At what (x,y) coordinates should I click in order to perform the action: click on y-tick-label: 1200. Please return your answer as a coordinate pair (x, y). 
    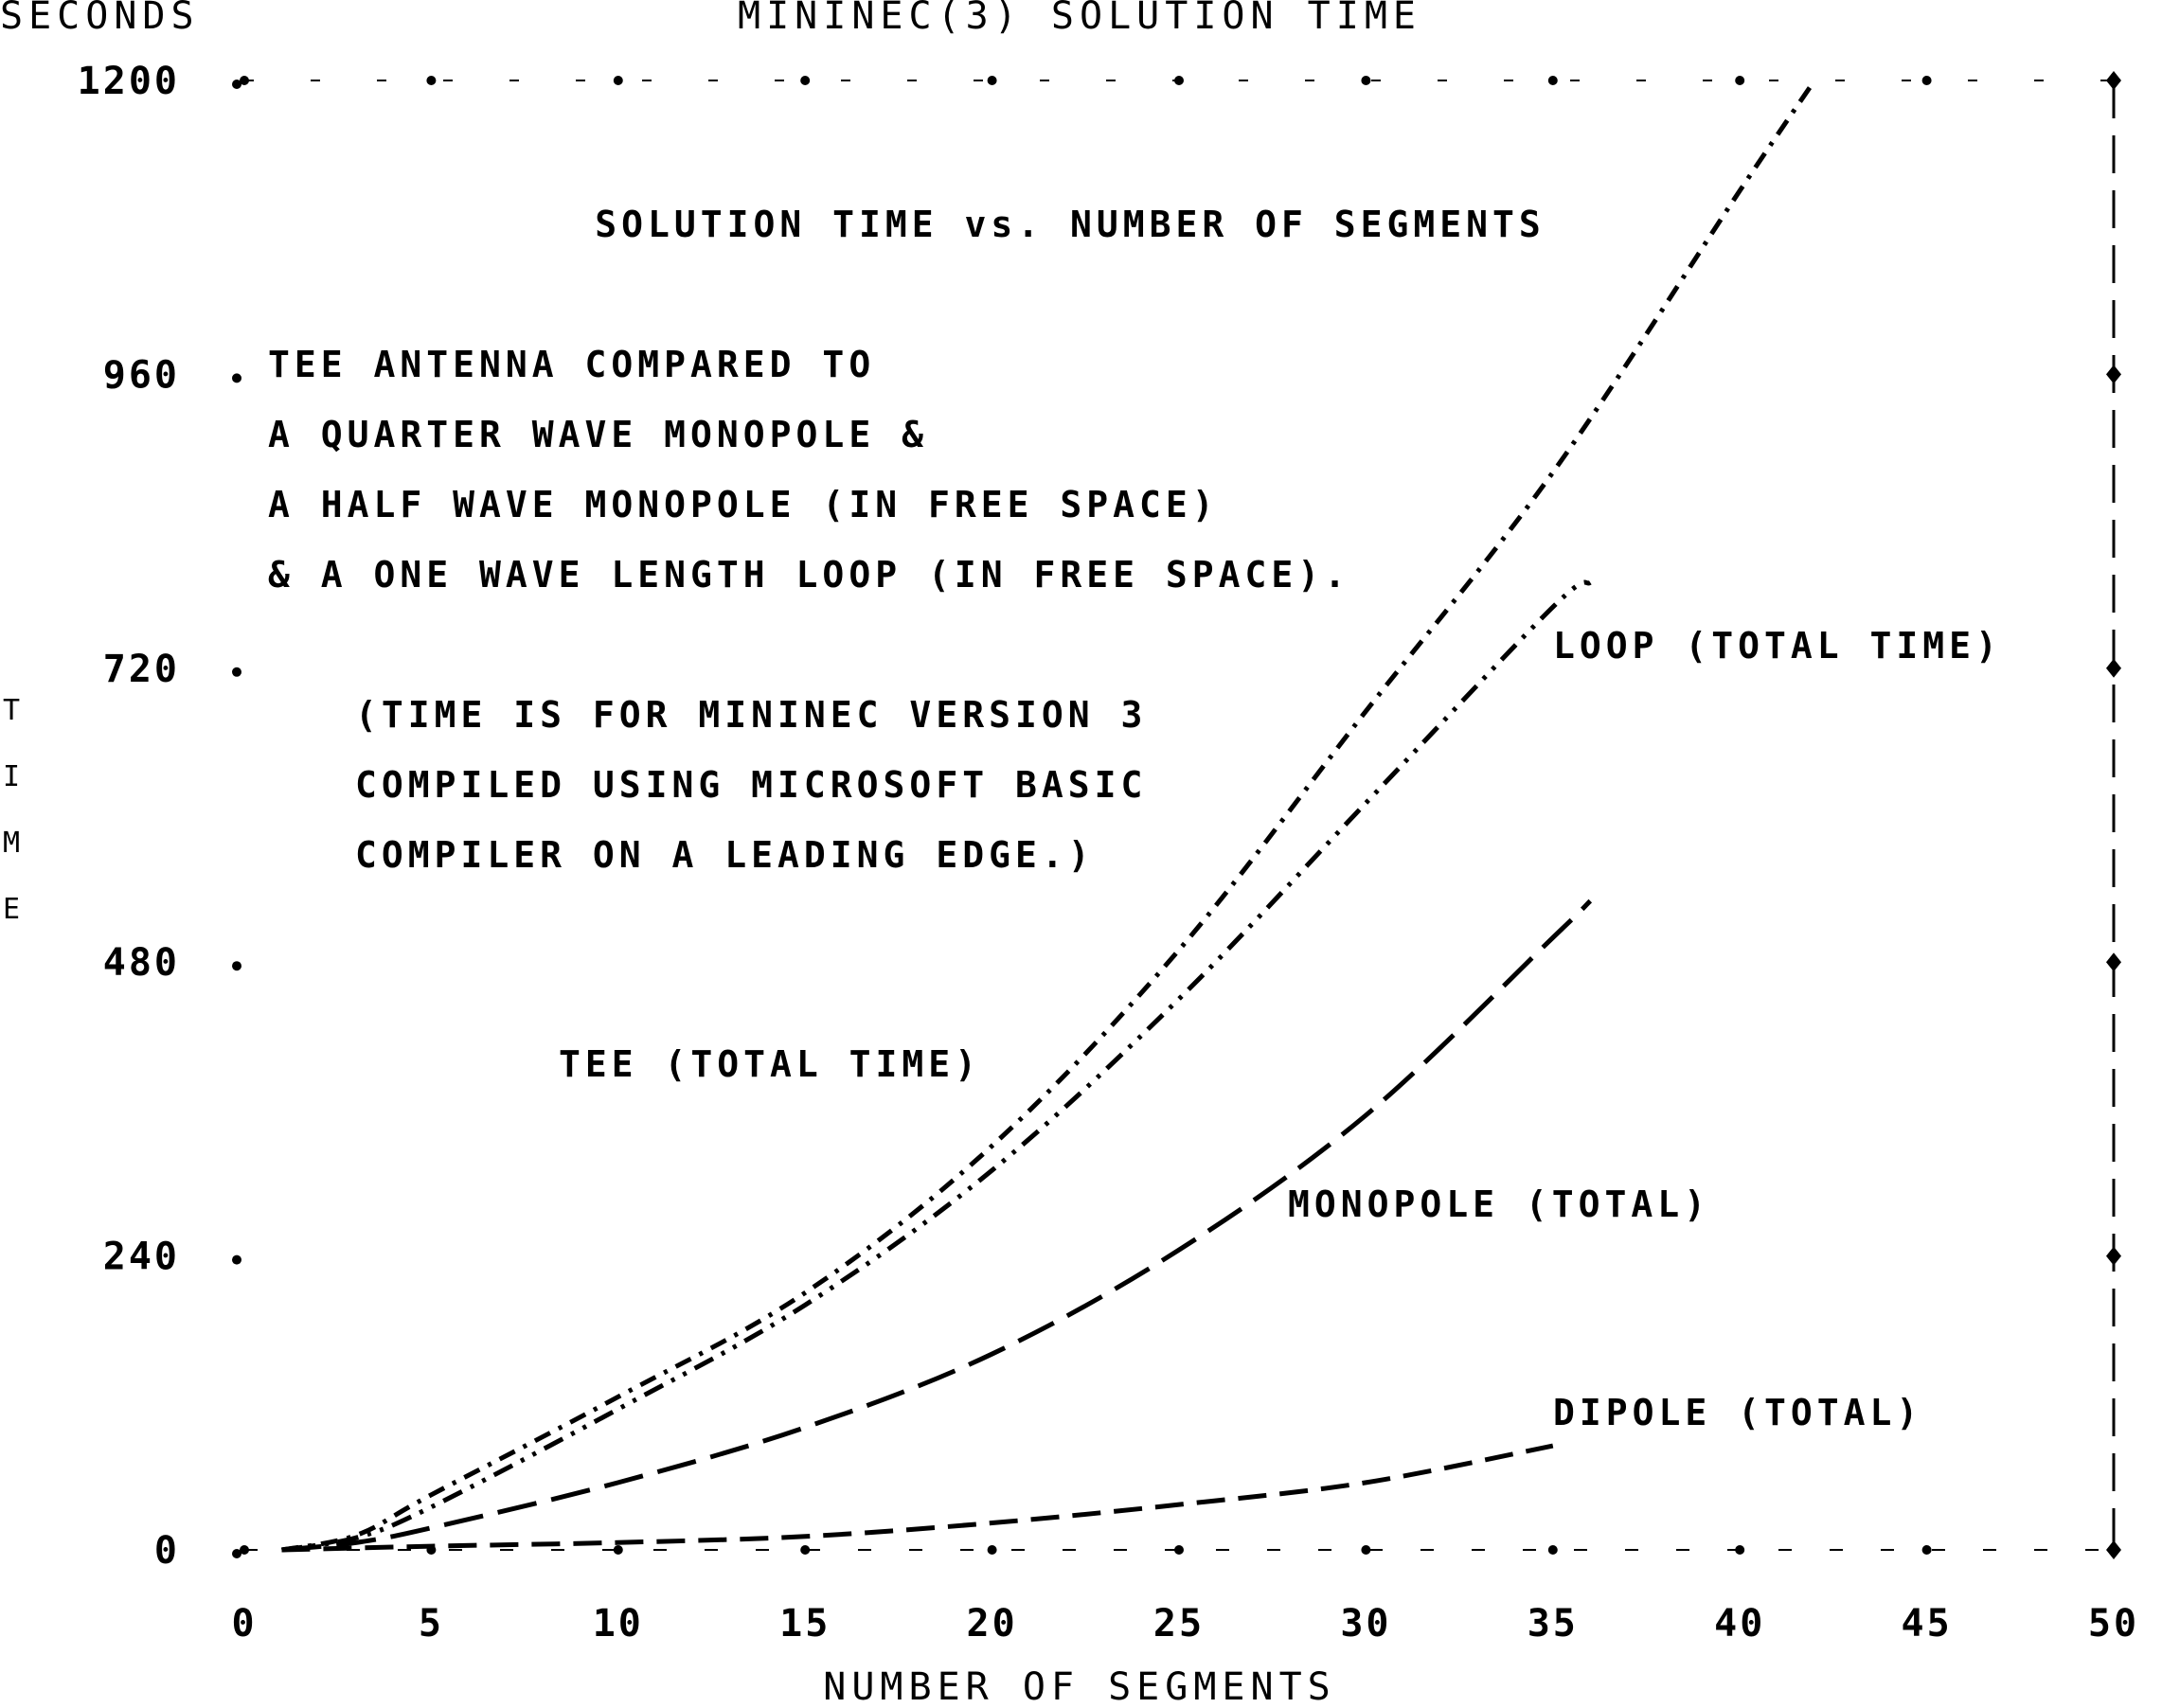
    Looking at the image, I should click on (129, 81).